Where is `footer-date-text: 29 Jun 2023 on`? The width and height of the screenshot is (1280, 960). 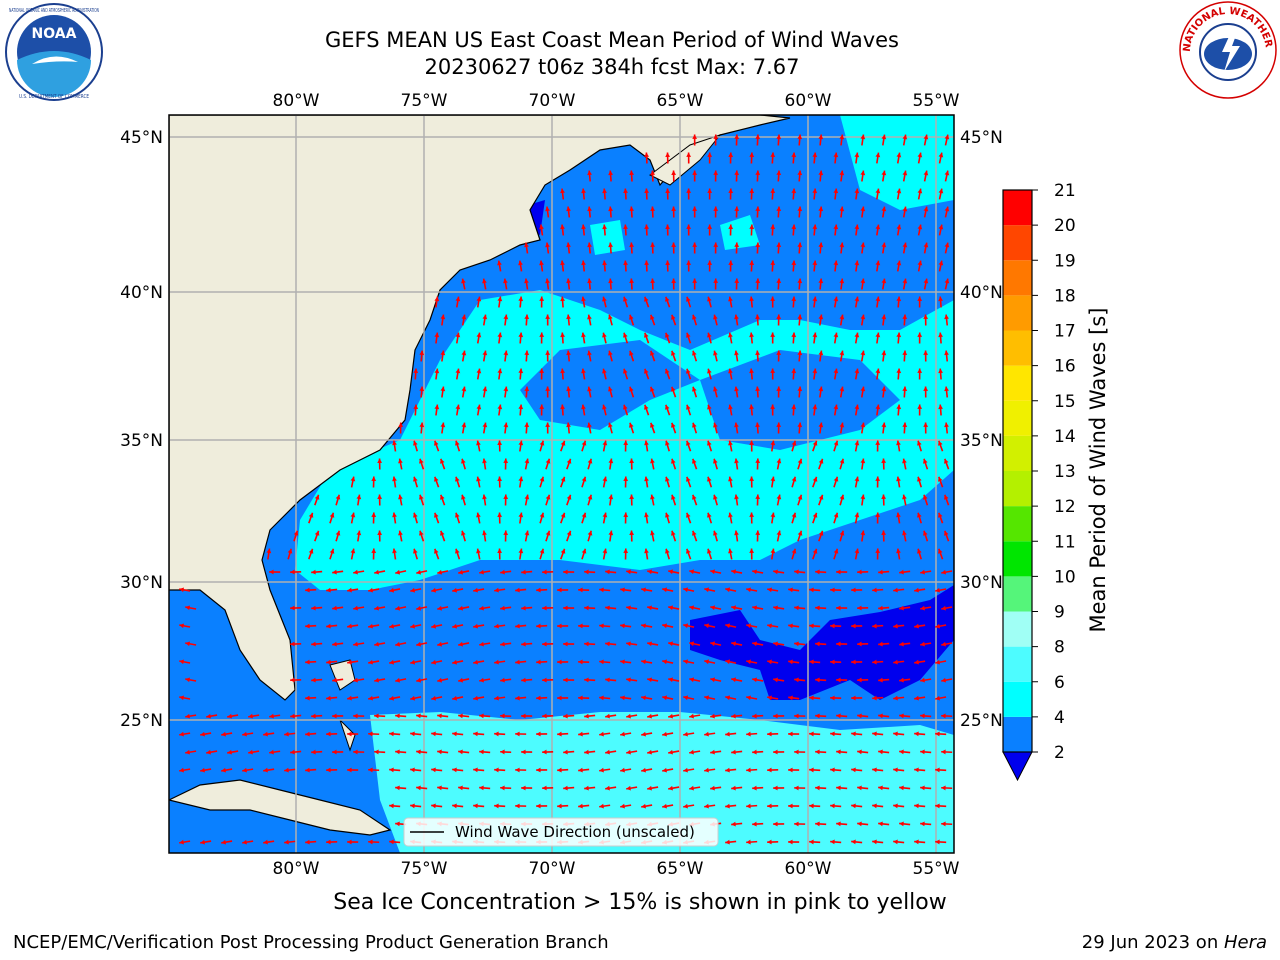
footer-date-text: 29 Jun 2023 on is located at coordinates (1152, 942).